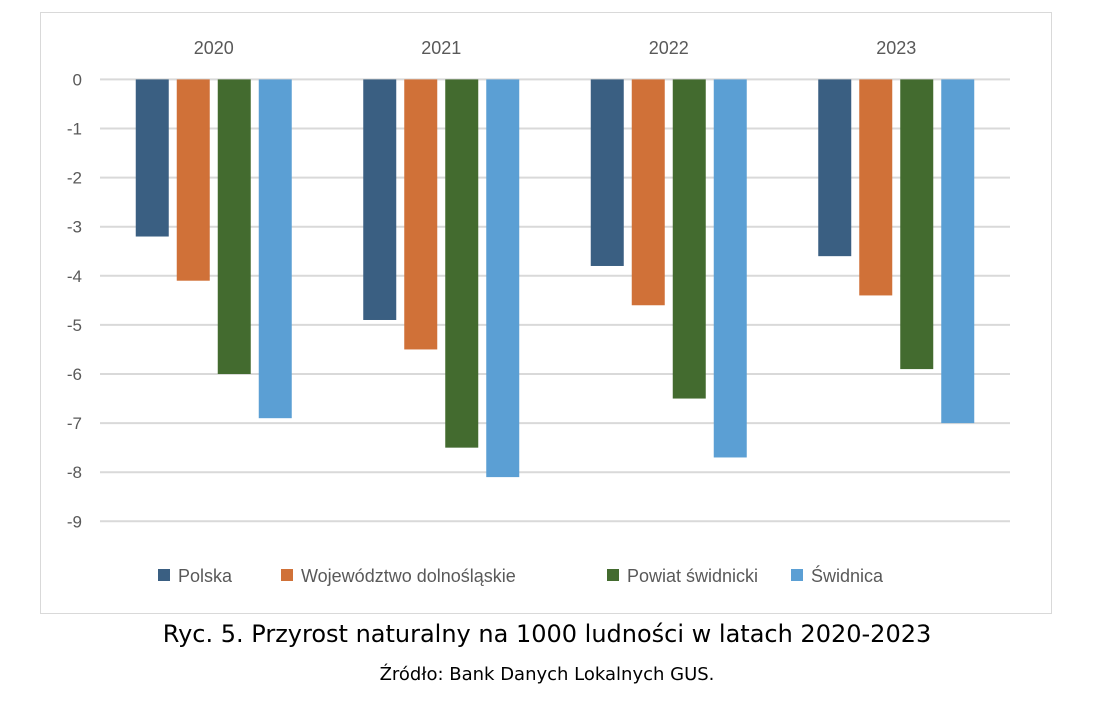 Image resolution: width=1094 pixels, height=710 pixels. Describe the element at coordinates (441, 48) in the screenshot. I see `x-category-label: 2021` at that location.